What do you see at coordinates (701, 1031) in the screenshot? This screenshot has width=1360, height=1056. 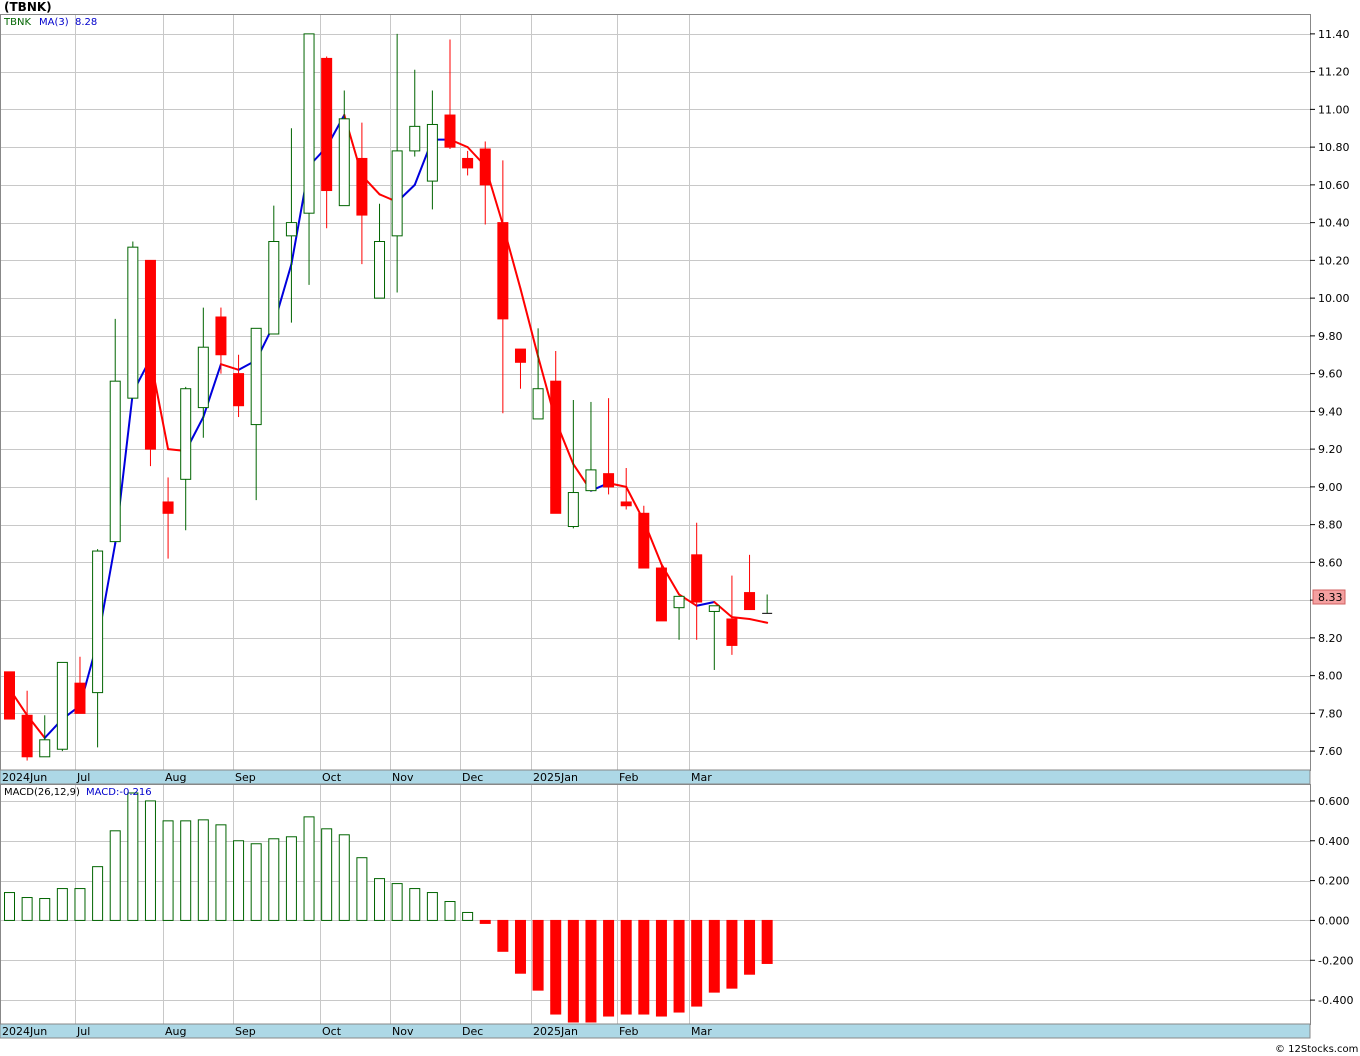 I see `month-label: Mar` at bounding box center [701, 1031].